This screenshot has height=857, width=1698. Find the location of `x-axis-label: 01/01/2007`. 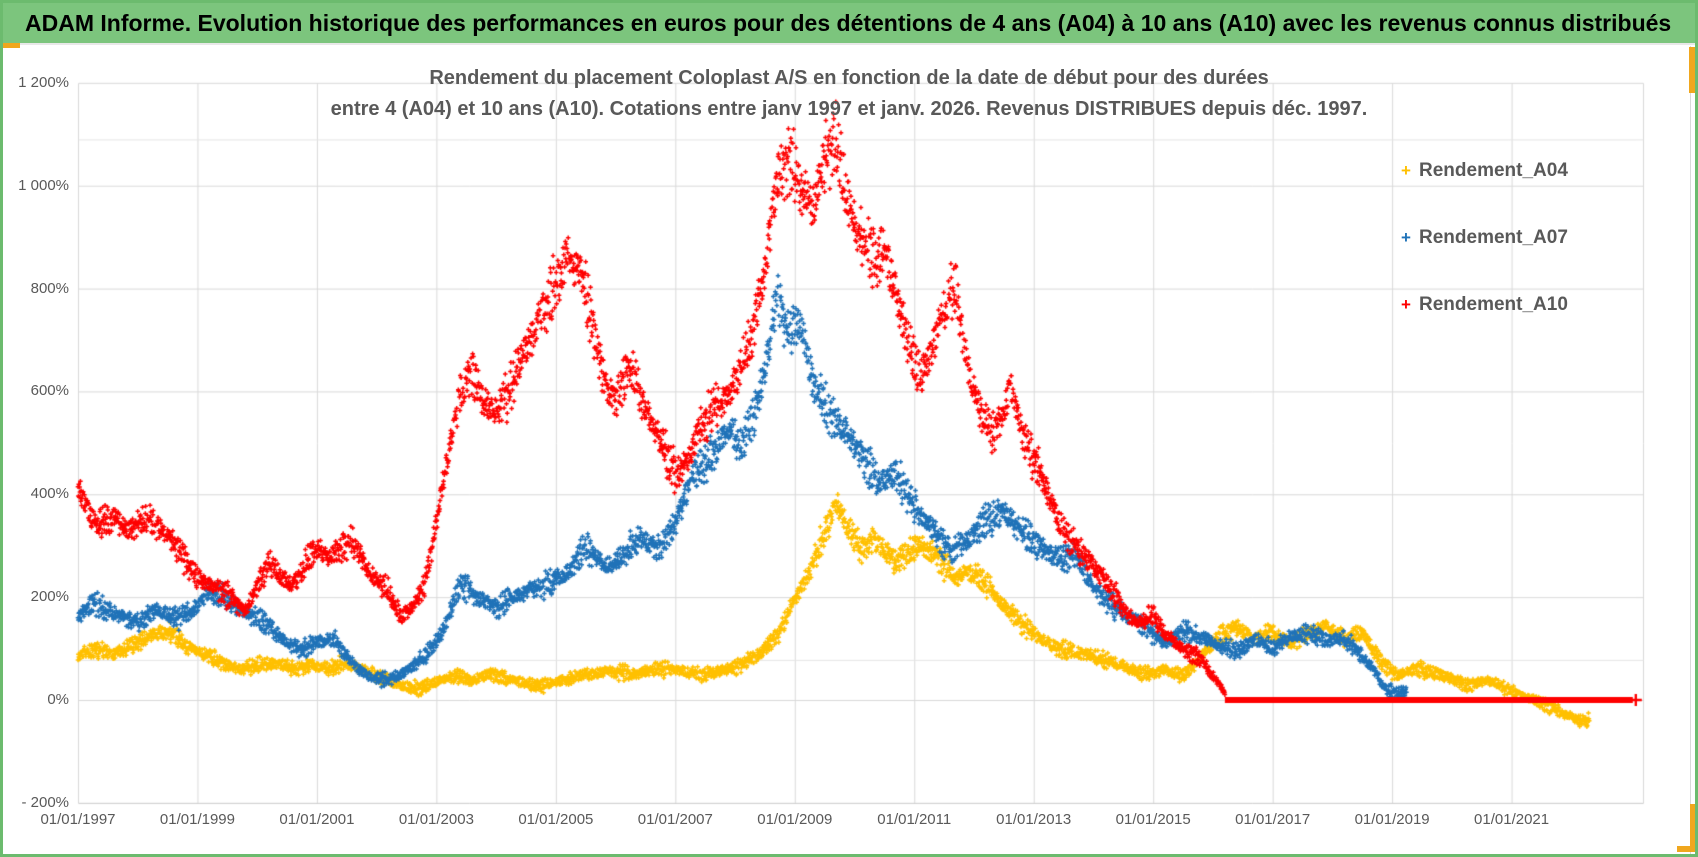

x-axis-label: 01/01/2007 is located at coordinates (675, 819).